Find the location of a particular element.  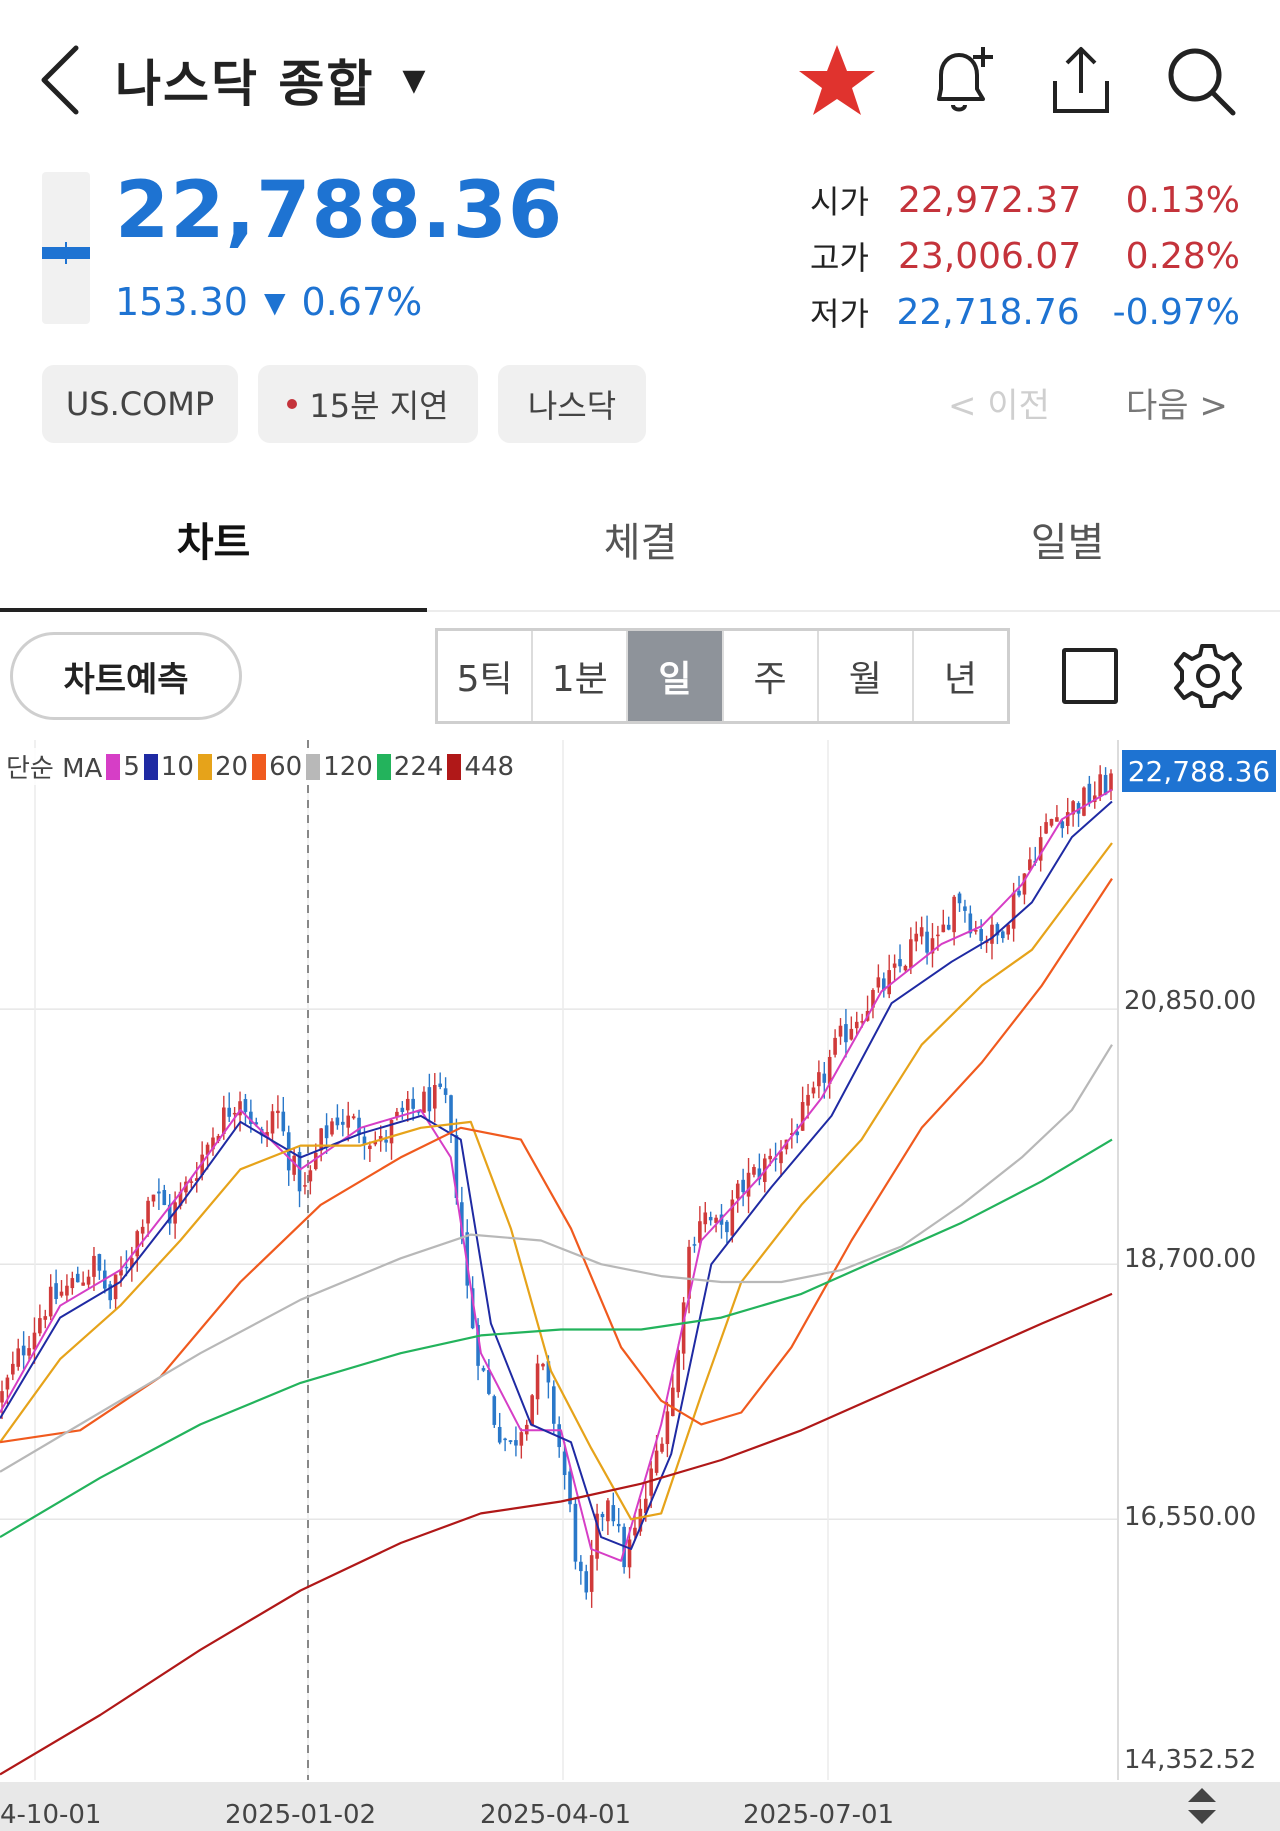

period-year: 년 is located at coordinates (960, 679).